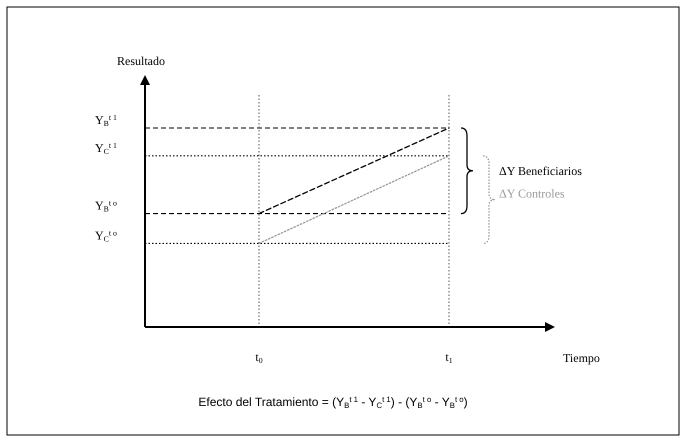  I want to click on annotation: ΔY Controles, so click(532, 193).